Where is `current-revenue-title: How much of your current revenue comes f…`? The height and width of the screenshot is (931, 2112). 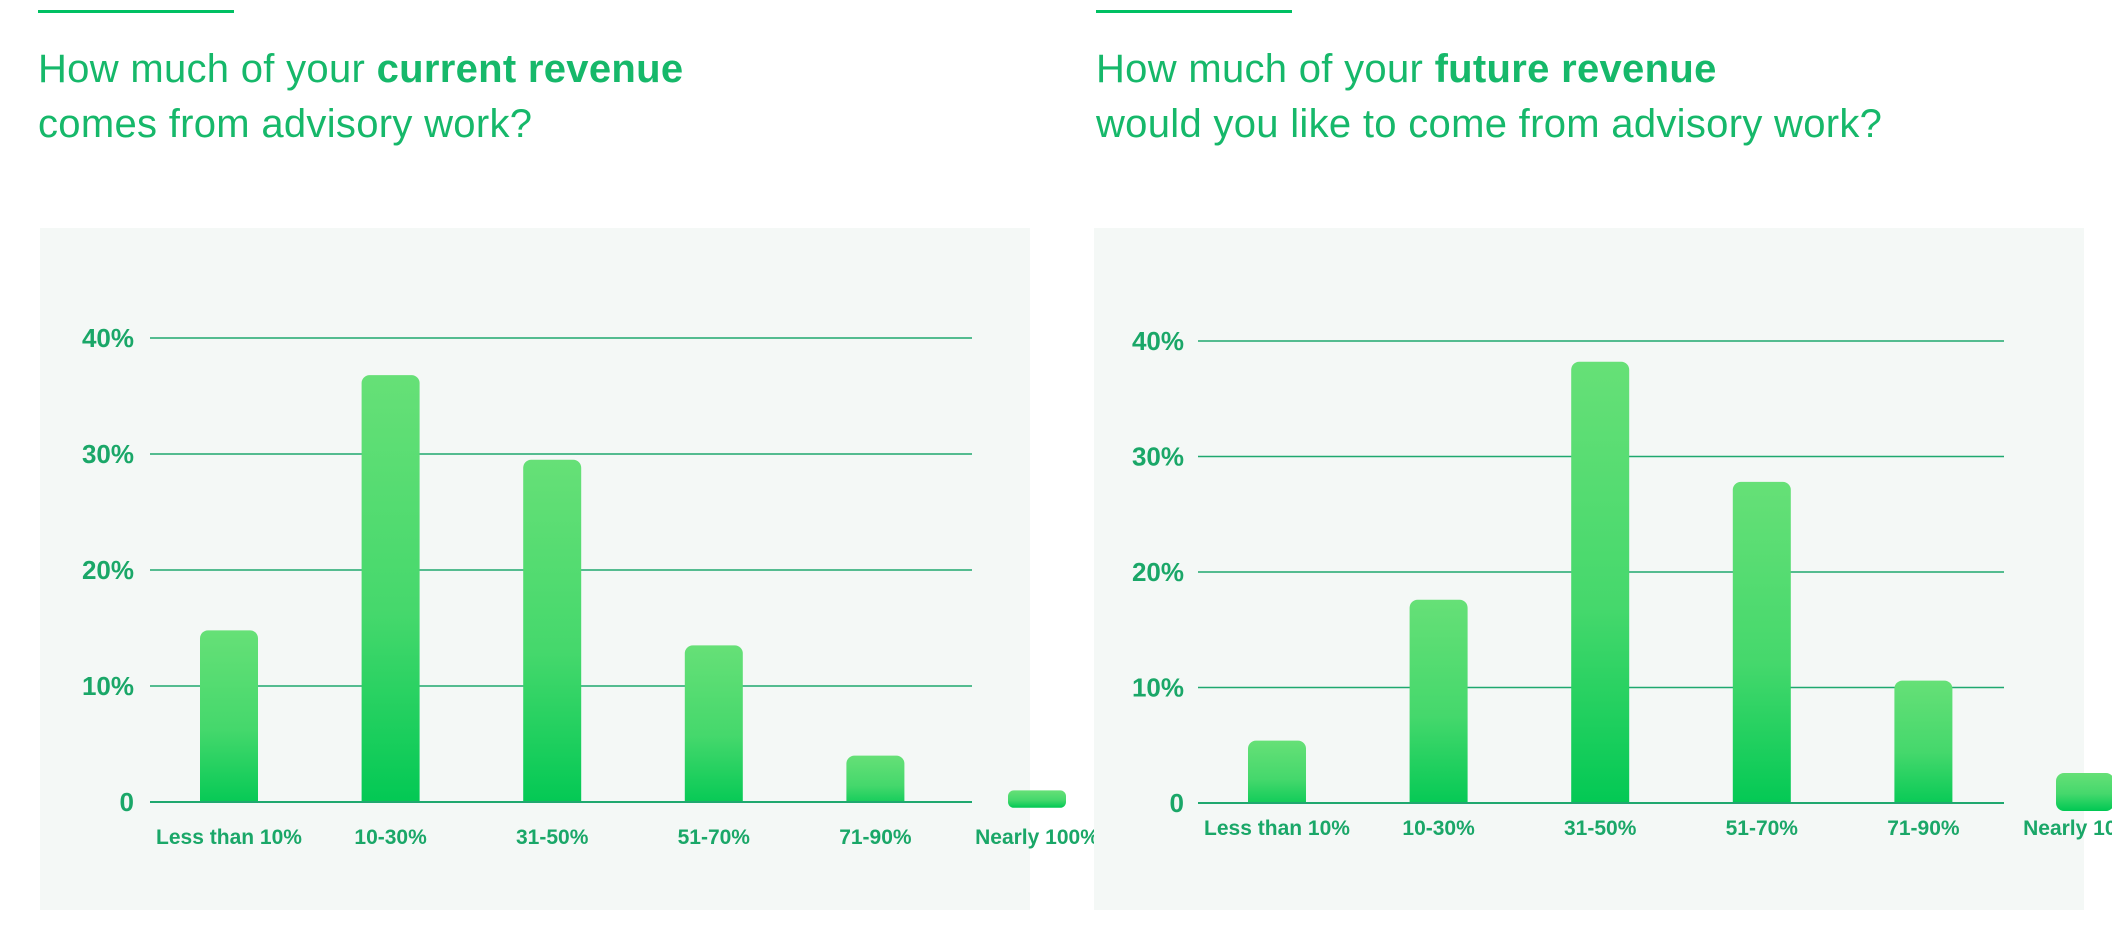 current-revenue-title: How much of your current revenue comes f… is located at coordinates (360, 97).